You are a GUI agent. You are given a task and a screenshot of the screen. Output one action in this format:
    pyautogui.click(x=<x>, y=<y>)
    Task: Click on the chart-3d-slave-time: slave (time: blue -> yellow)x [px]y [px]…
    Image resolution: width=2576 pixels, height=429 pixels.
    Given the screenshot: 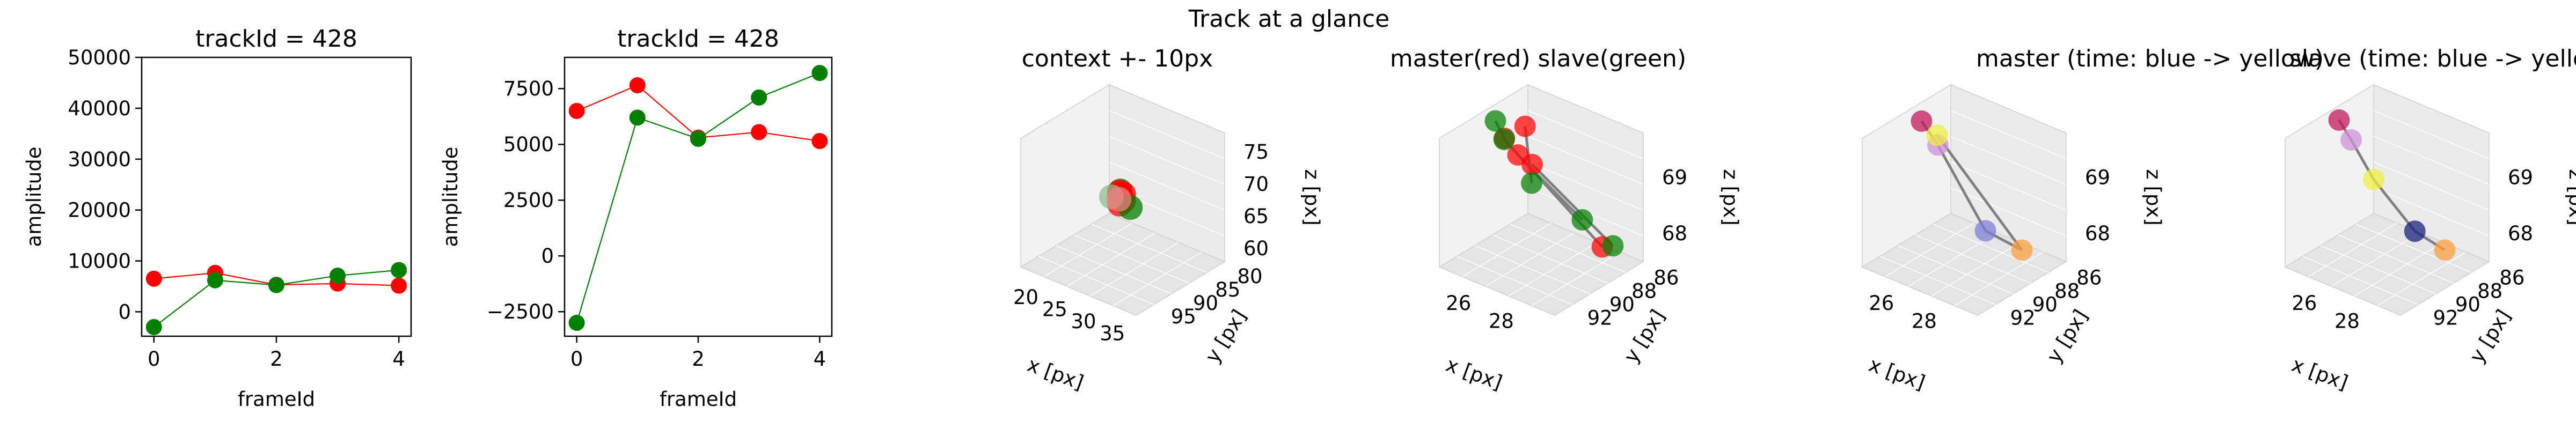 What is the action you would take?
    pyautogui.click(x=2430, y=219)
    